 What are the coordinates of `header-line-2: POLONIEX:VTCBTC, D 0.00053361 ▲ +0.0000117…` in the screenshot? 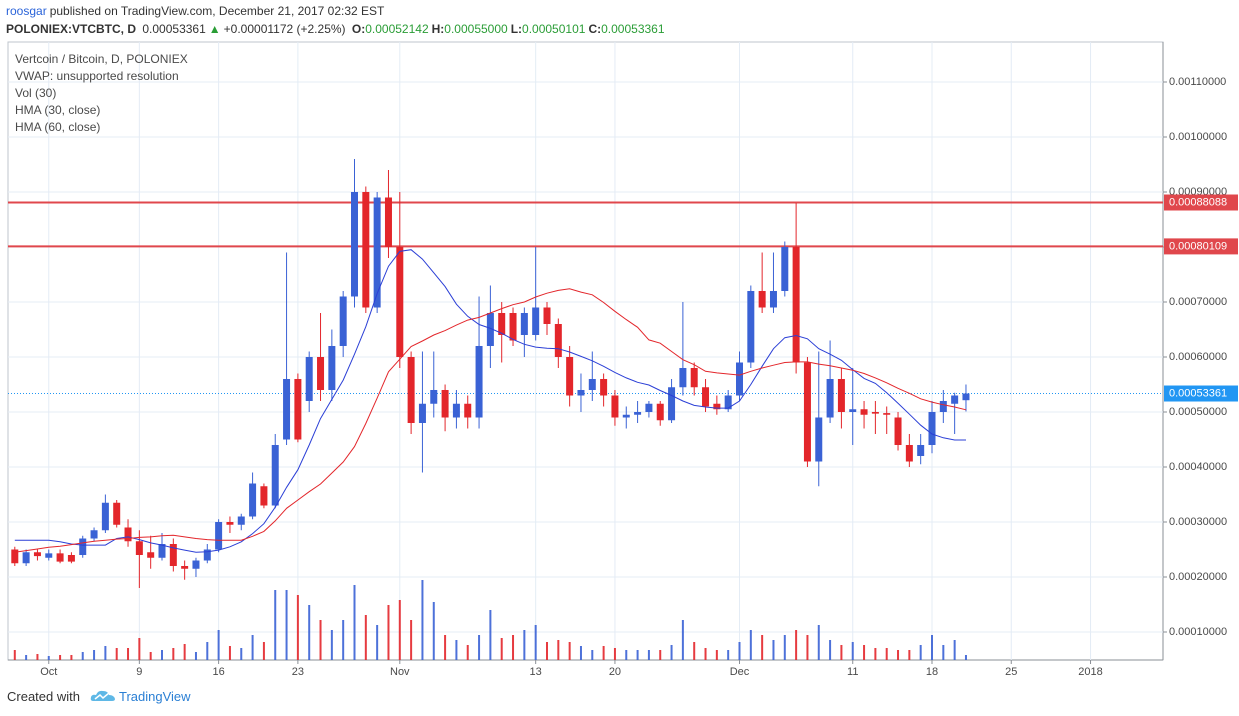 It's located at (338, 29).